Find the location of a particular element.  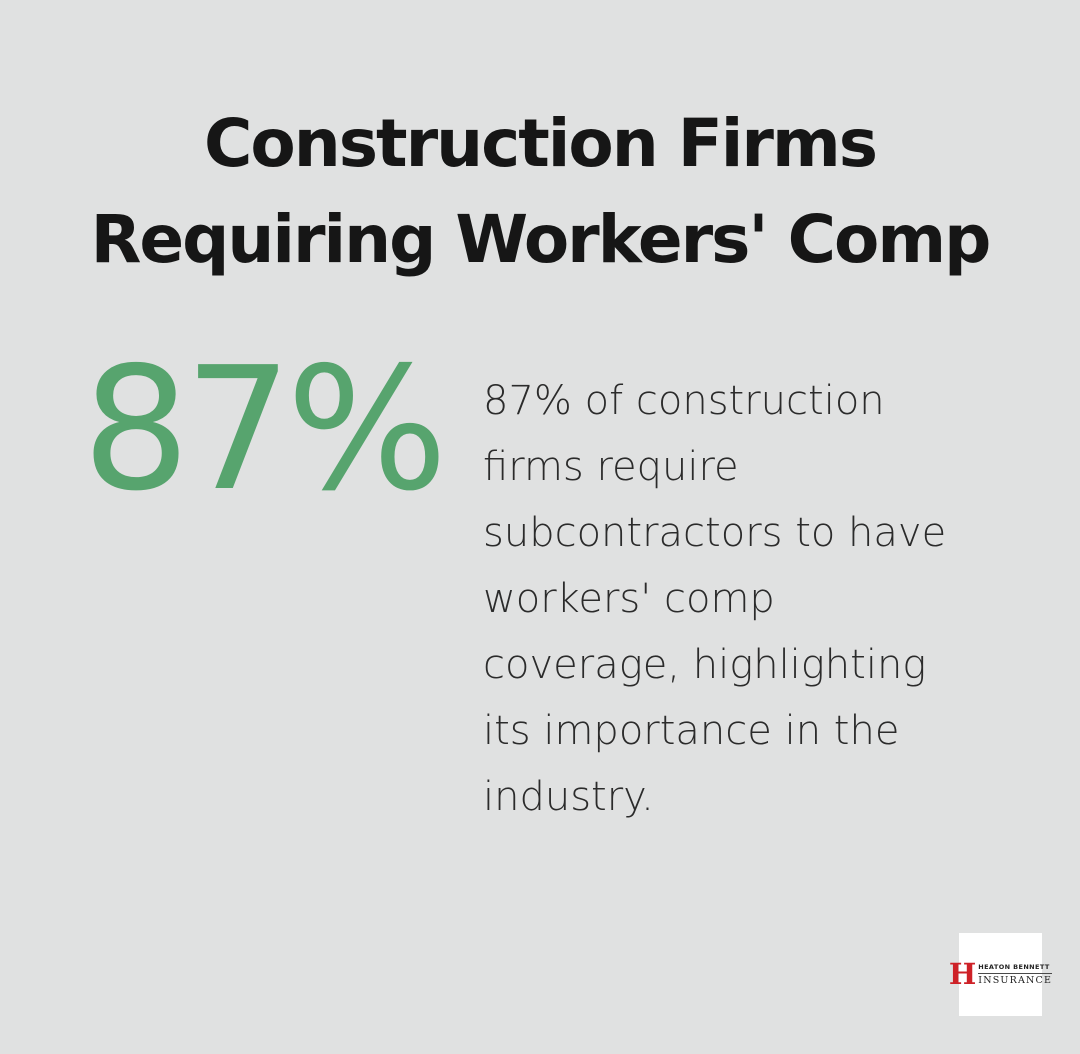

stat-description-line: workers' comp is located at coordinates (629, 599).